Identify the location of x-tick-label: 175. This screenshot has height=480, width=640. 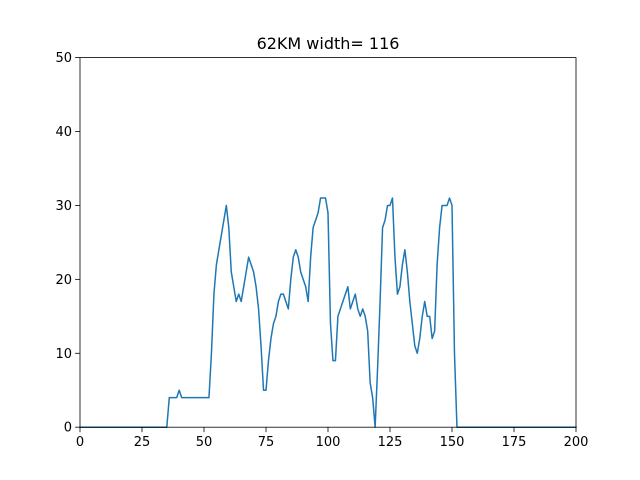
(514, 442).